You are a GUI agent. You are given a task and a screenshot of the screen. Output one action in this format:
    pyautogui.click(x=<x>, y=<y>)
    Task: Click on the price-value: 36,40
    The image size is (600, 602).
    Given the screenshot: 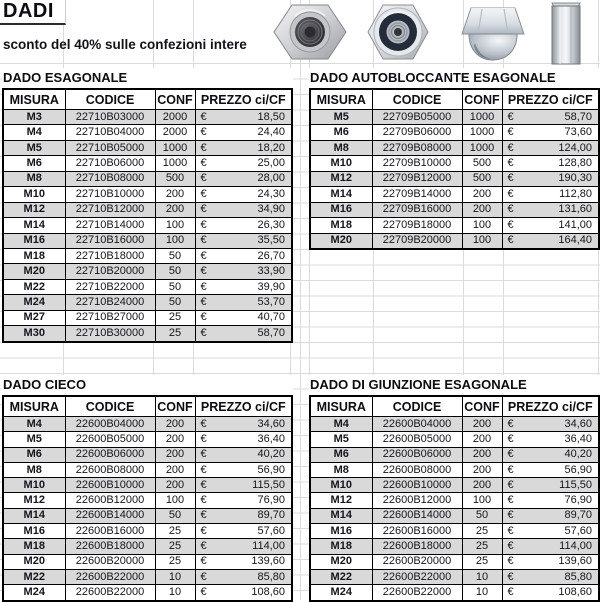 What is the action you would take?
    pyautogui.click(x=578, y=438)
    